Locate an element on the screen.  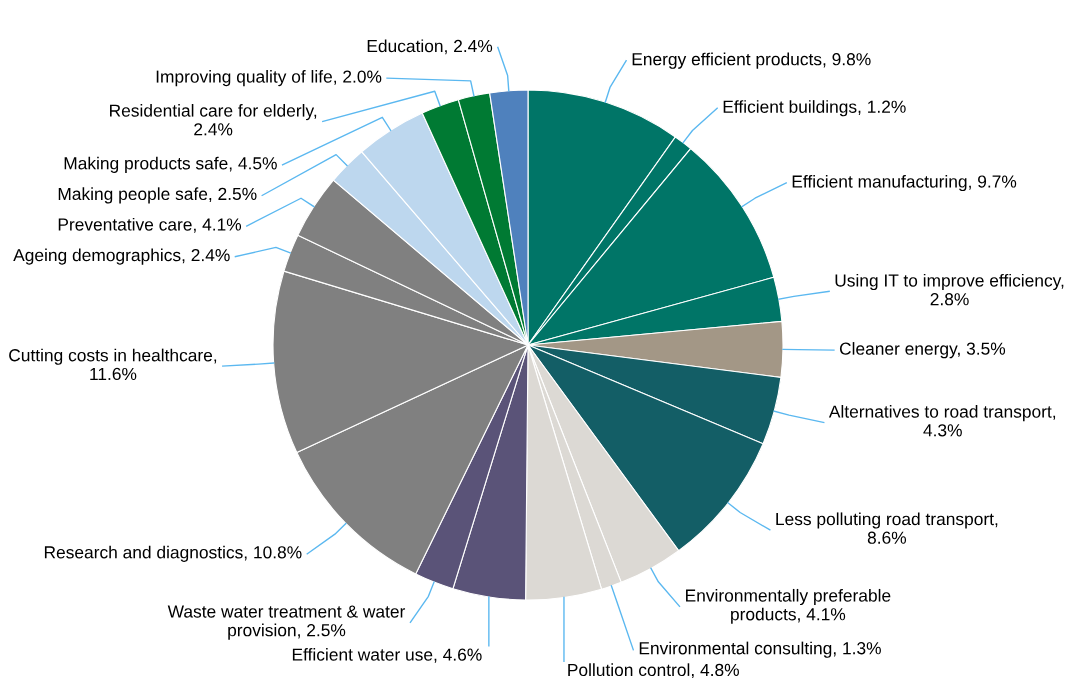
slice-label: Research and diagnostics, 10.8% is located at coordinates (173, 553).